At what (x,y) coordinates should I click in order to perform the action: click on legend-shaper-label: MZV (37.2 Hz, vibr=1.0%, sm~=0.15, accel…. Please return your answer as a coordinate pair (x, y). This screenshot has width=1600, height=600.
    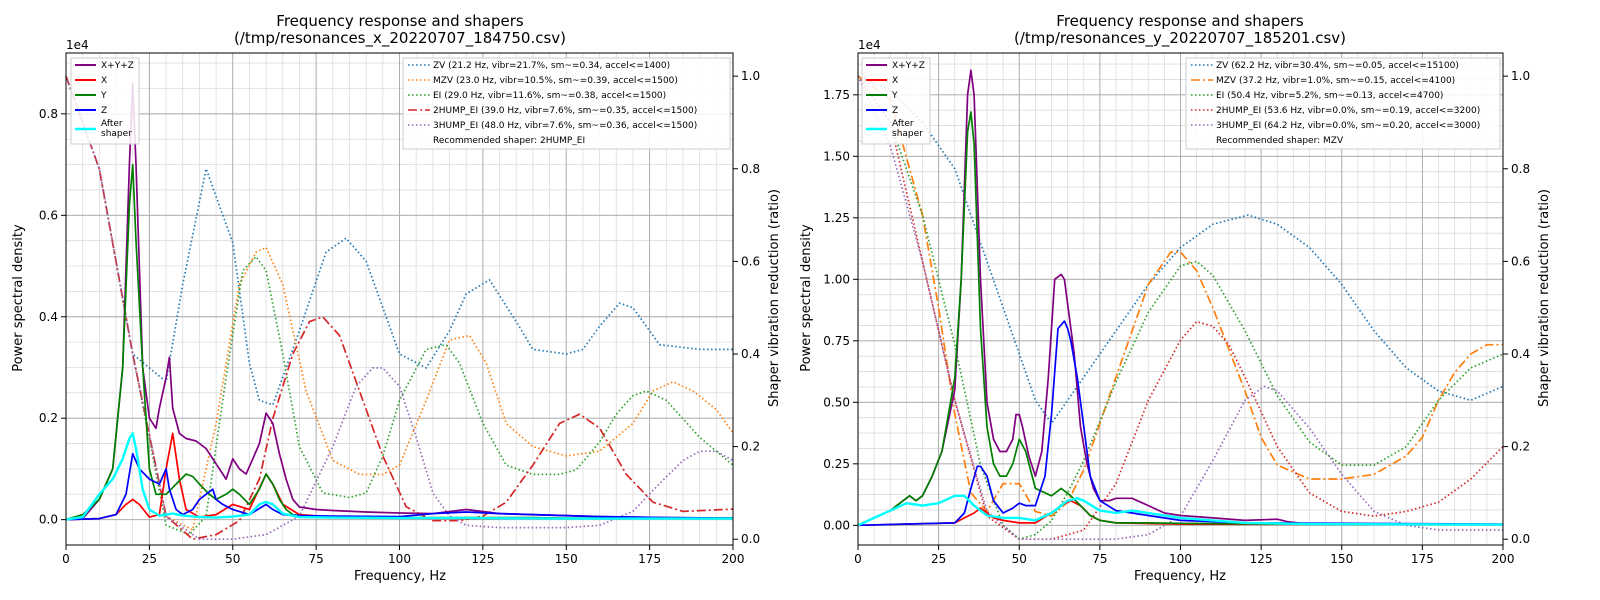
    Looking at the image, I should click on (1335, 81).